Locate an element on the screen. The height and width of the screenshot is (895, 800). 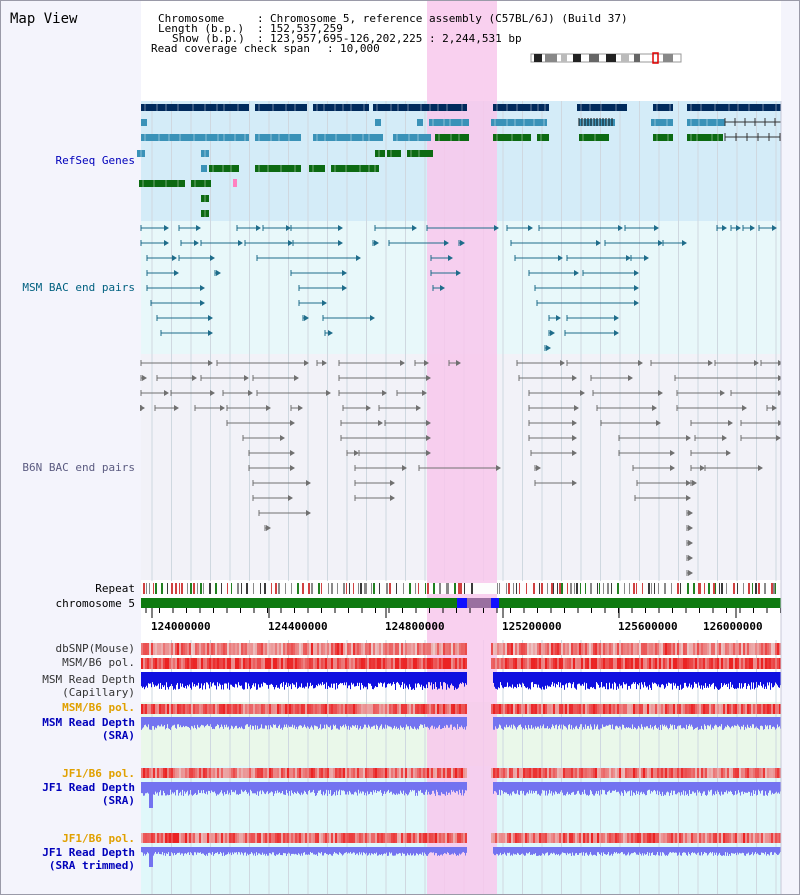
ideogram-band is located at coordinates (538, 58).